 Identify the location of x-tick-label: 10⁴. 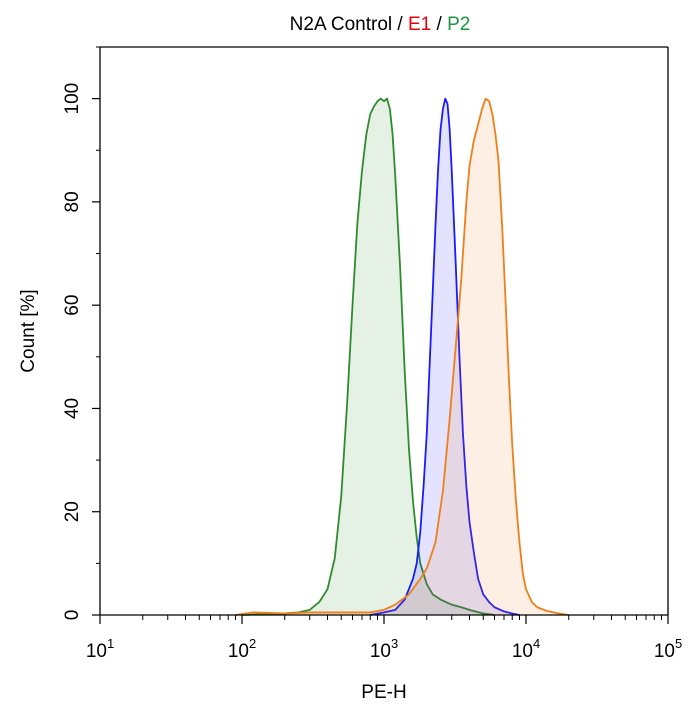
(526, 649).